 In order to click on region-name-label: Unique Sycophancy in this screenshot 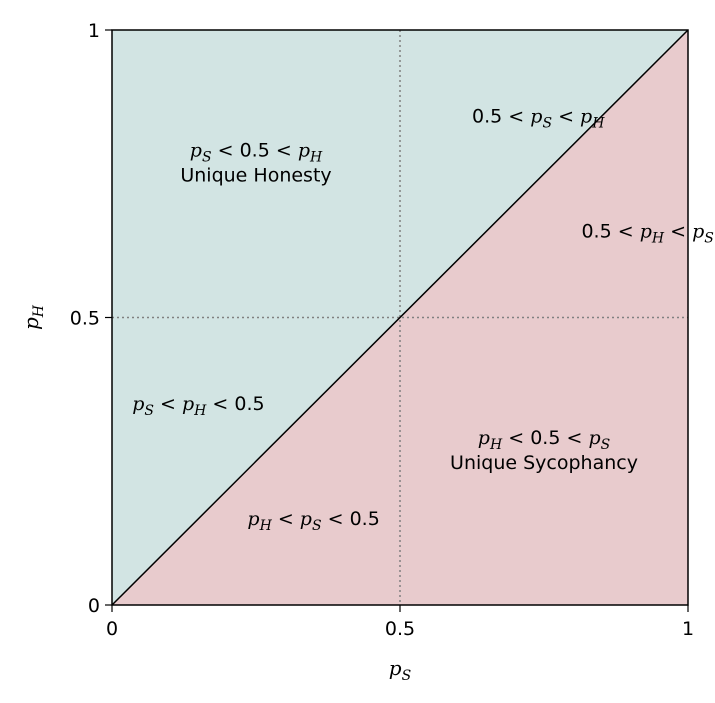, I will do `click(544, 463)`.